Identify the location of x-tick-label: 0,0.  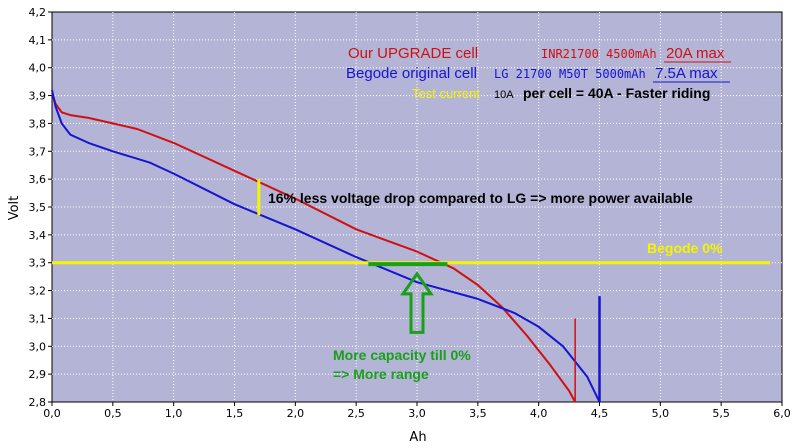
(52, 413).